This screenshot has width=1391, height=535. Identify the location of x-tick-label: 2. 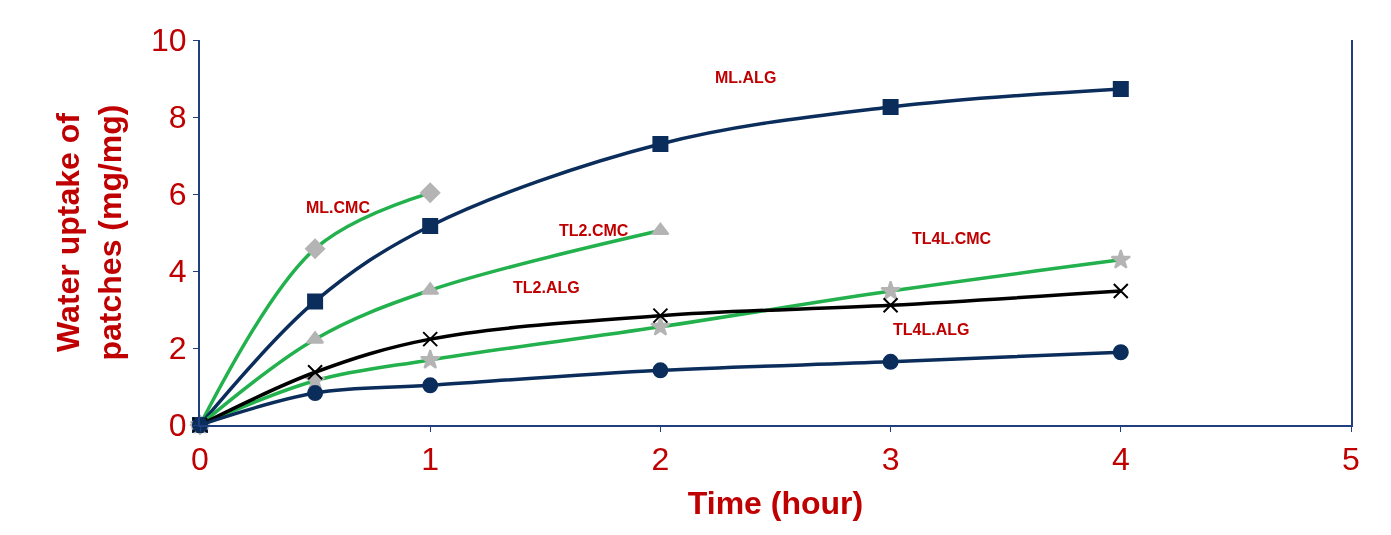
(660, 459).